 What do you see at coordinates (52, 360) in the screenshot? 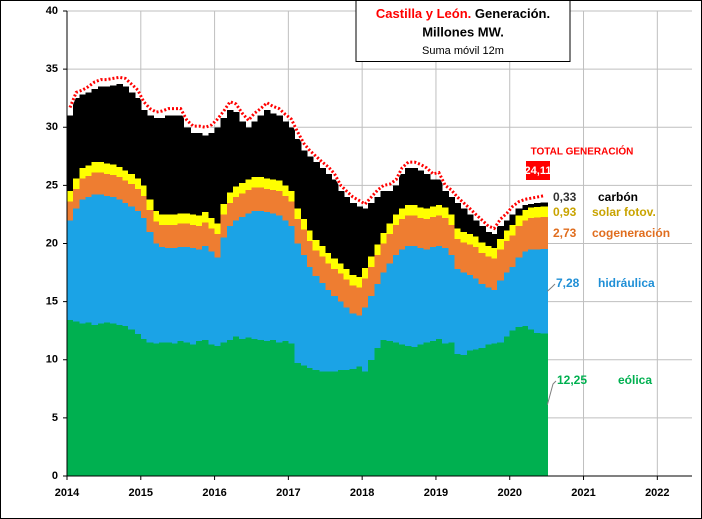
I see `y-tick-label: 10` at bounding box center [52, 360].